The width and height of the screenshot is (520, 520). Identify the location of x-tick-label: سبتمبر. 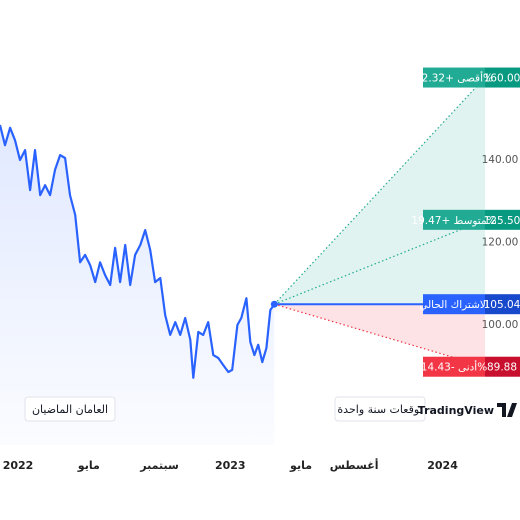
(159, 465).